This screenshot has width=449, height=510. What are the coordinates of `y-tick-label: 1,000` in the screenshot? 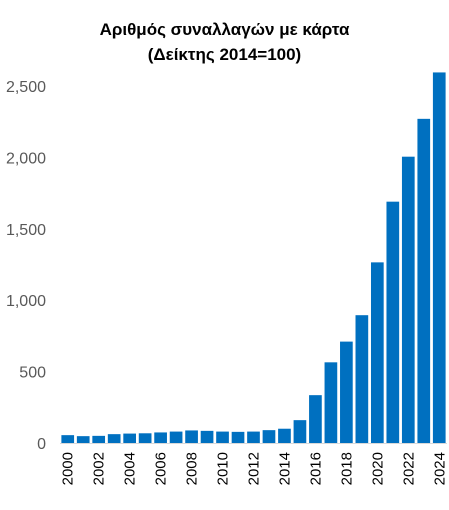 It's located at (26, 301).